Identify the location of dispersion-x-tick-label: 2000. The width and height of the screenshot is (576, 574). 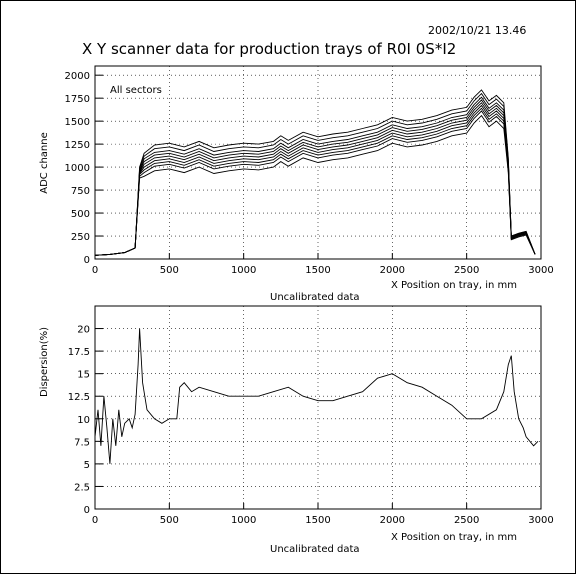
(392, 520).